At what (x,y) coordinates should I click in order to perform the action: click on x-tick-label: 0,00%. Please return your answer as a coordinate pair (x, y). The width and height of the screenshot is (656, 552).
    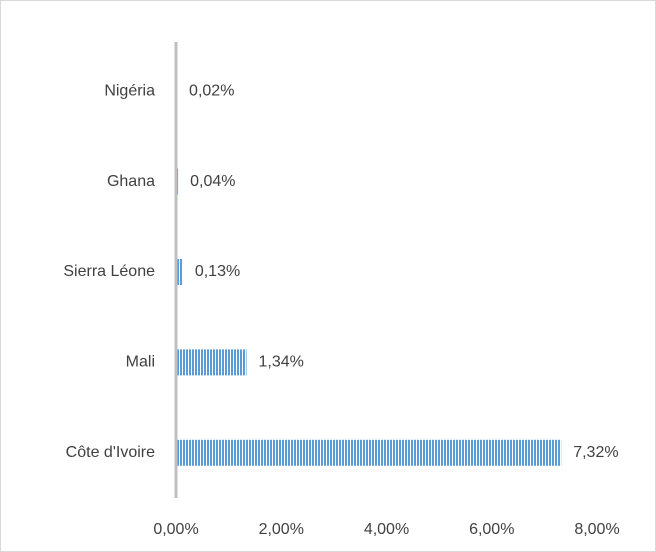
    Looking at the image, I should click on (175, 529).